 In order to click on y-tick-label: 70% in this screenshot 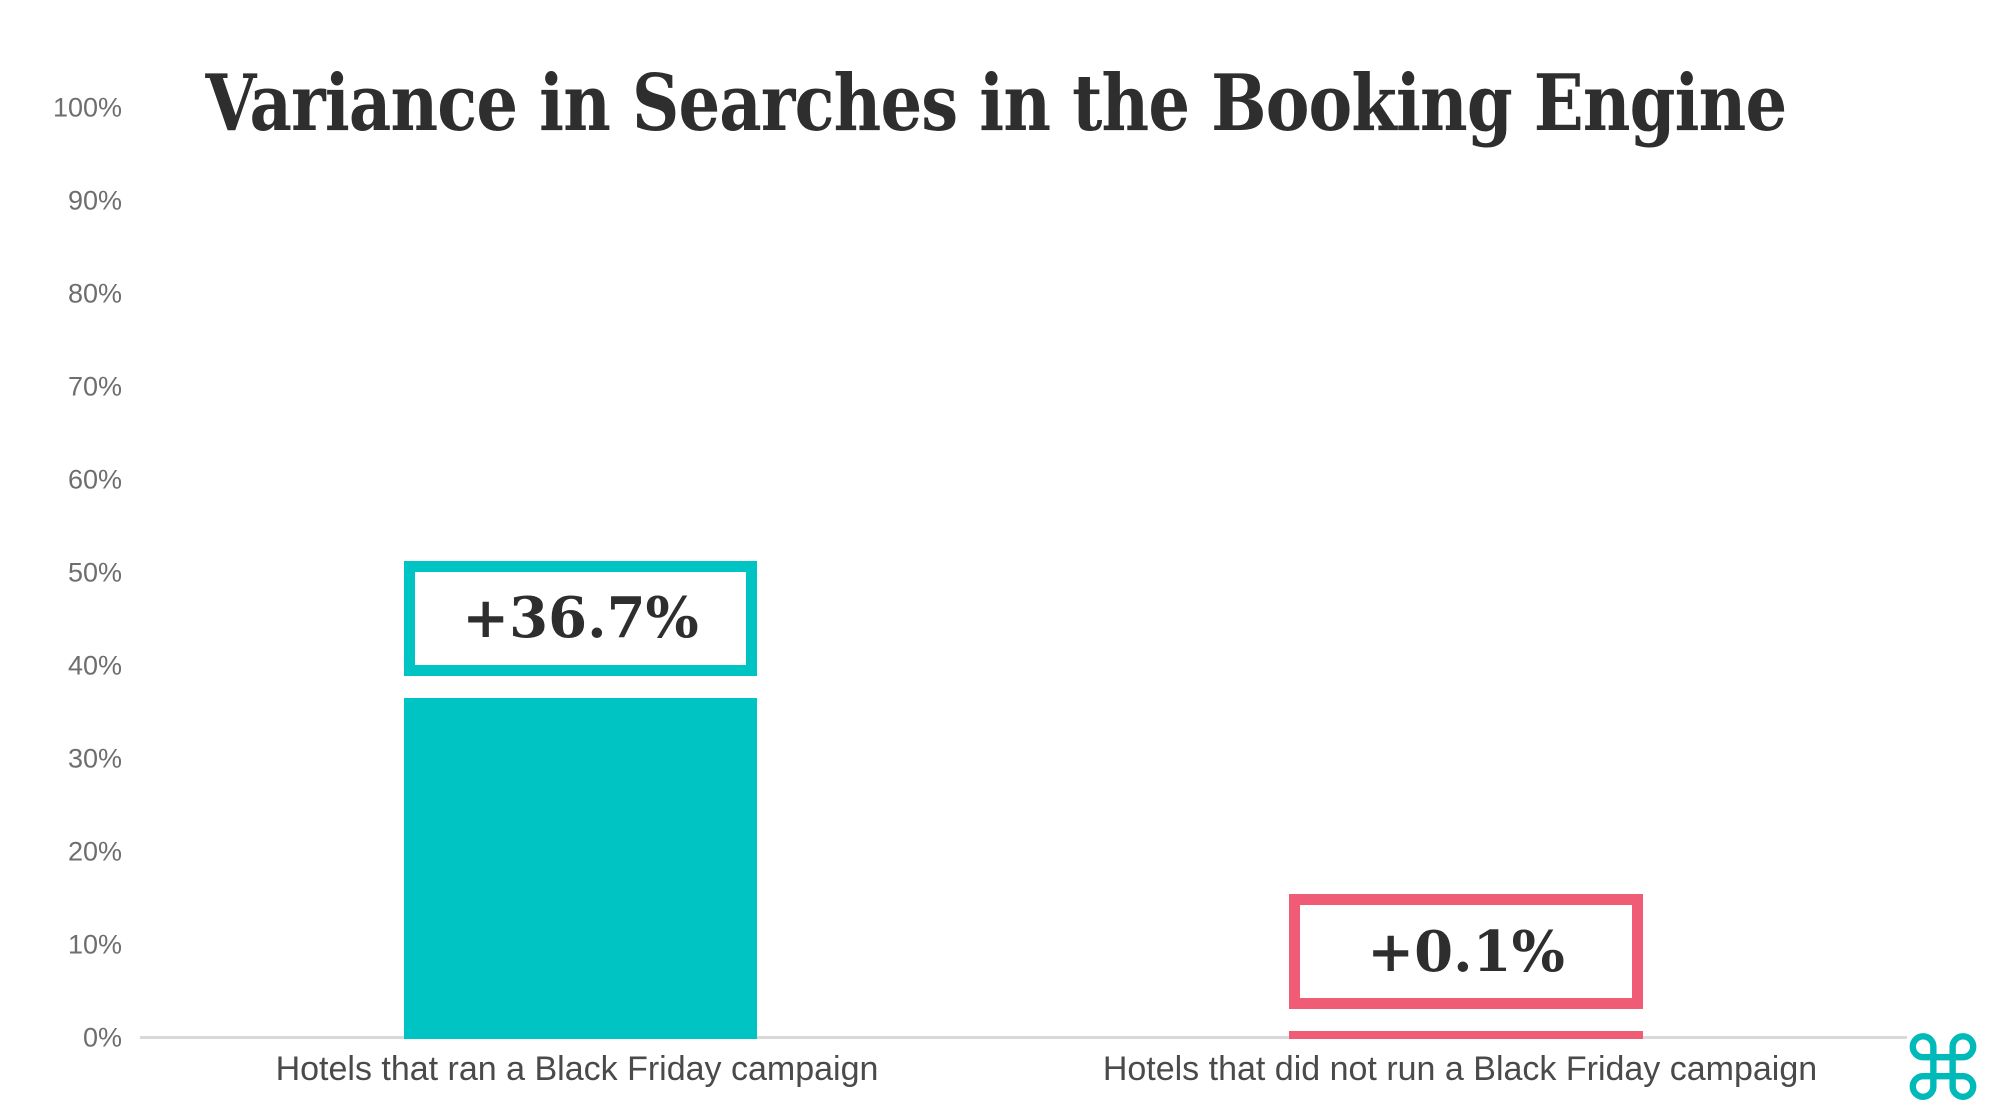, I will do `click(94, 386)`.